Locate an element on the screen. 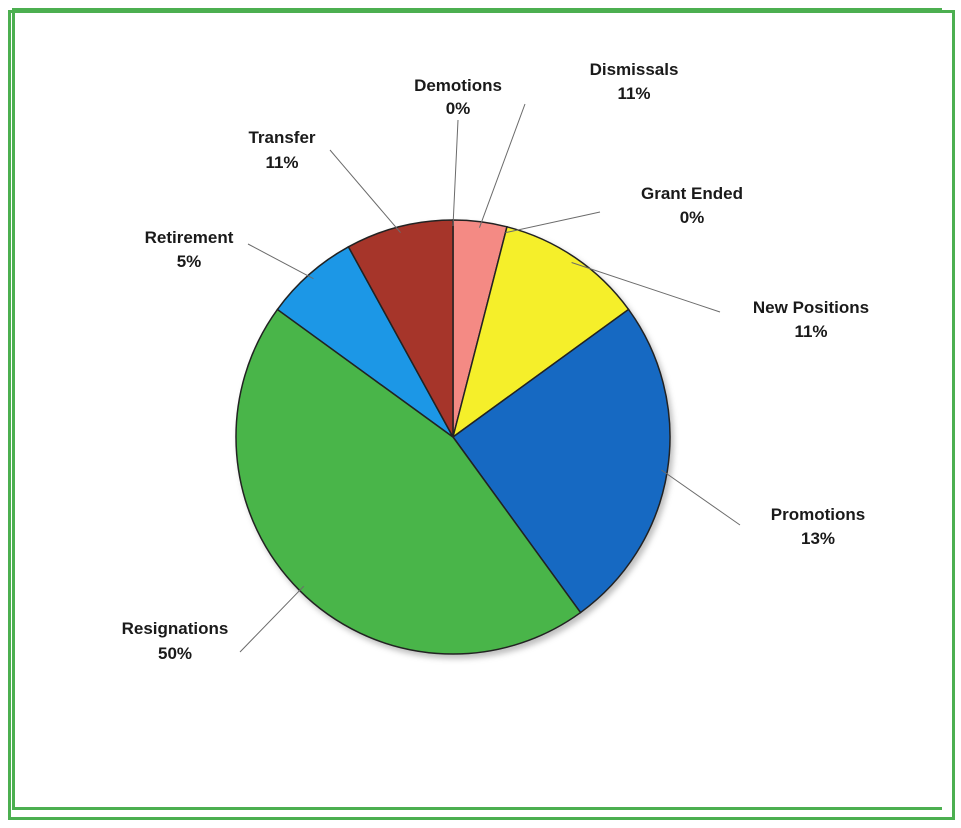 The width and height of the screenshot is (961, 828). leader-resignations is located at coordinates (272, 619).